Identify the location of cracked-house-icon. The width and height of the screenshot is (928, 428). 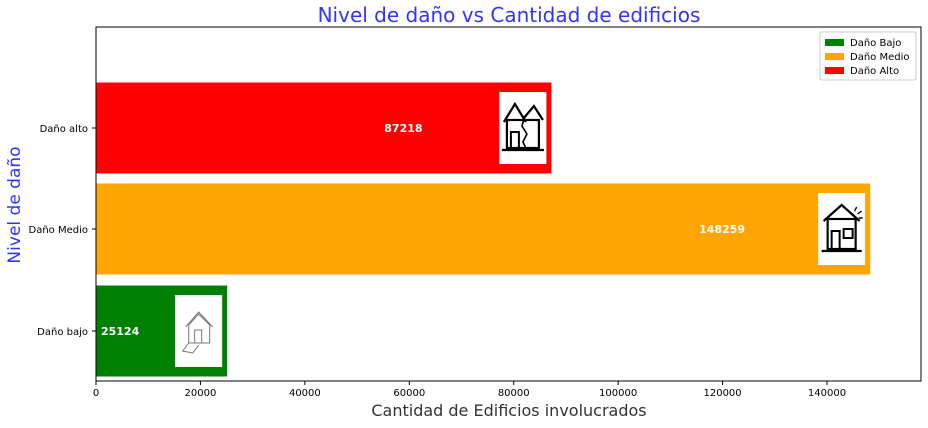
(523, 128).